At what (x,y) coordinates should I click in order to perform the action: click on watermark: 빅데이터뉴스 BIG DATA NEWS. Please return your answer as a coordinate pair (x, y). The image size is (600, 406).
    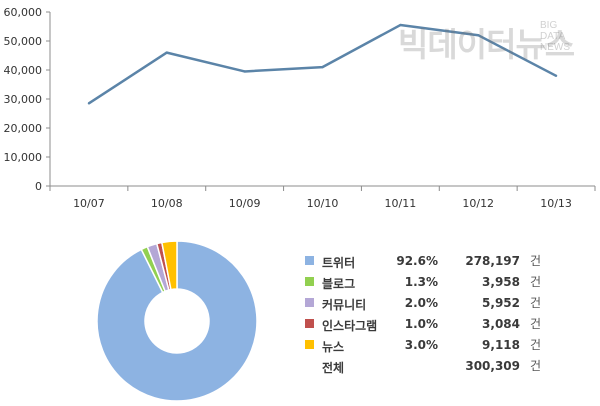
    Looking at the image, I should click on (493, 41).